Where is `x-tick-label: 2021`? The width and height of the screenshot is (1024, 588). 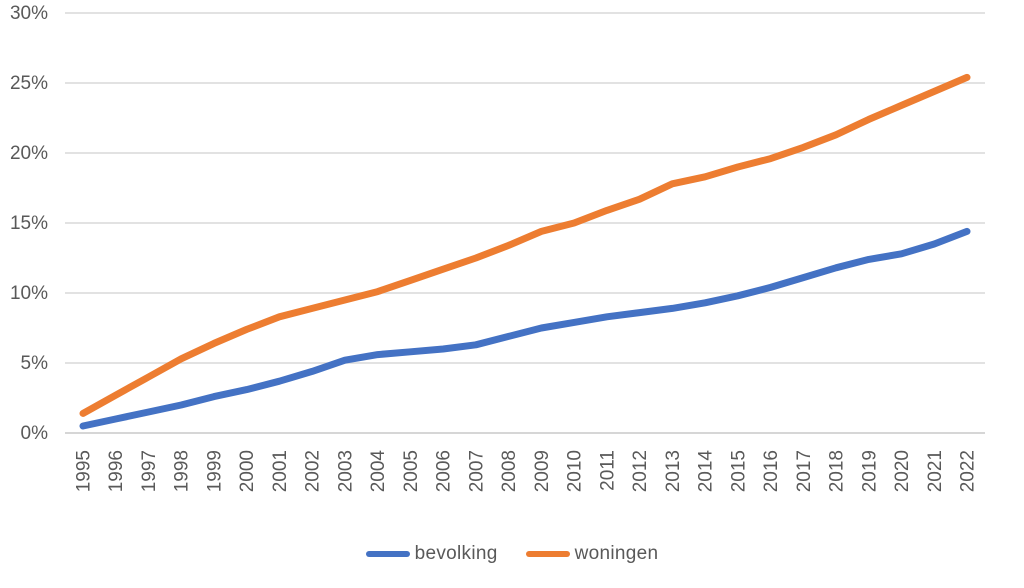 x-tick-label: 2021 is located at coordinates (935, 471).